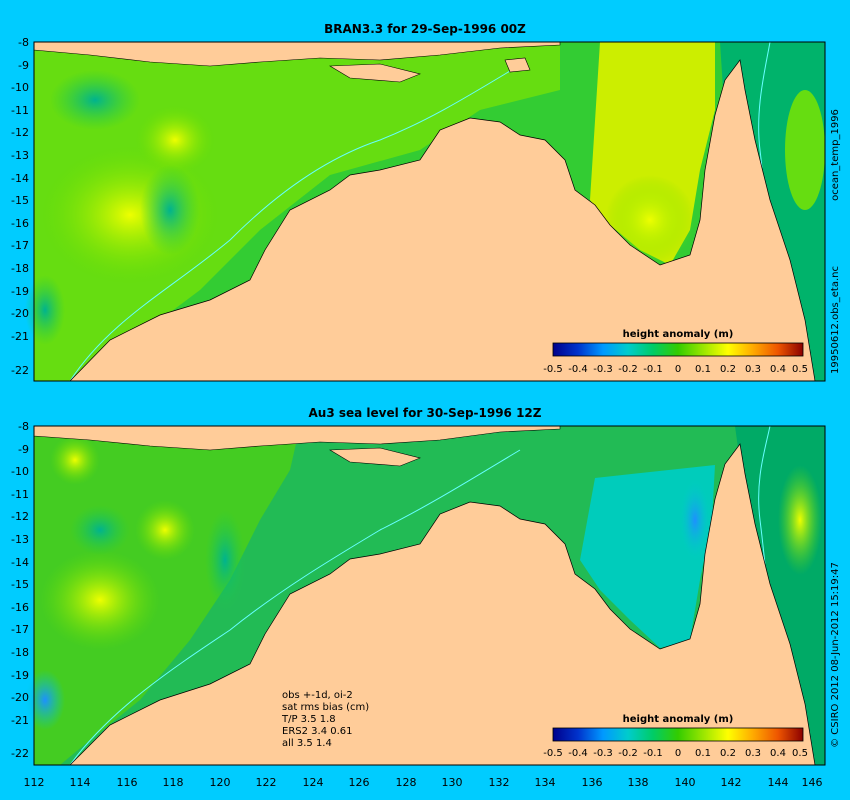  Describe the element at coordinates (374, 73) in the screenshot. I see `top-timor` at that location.